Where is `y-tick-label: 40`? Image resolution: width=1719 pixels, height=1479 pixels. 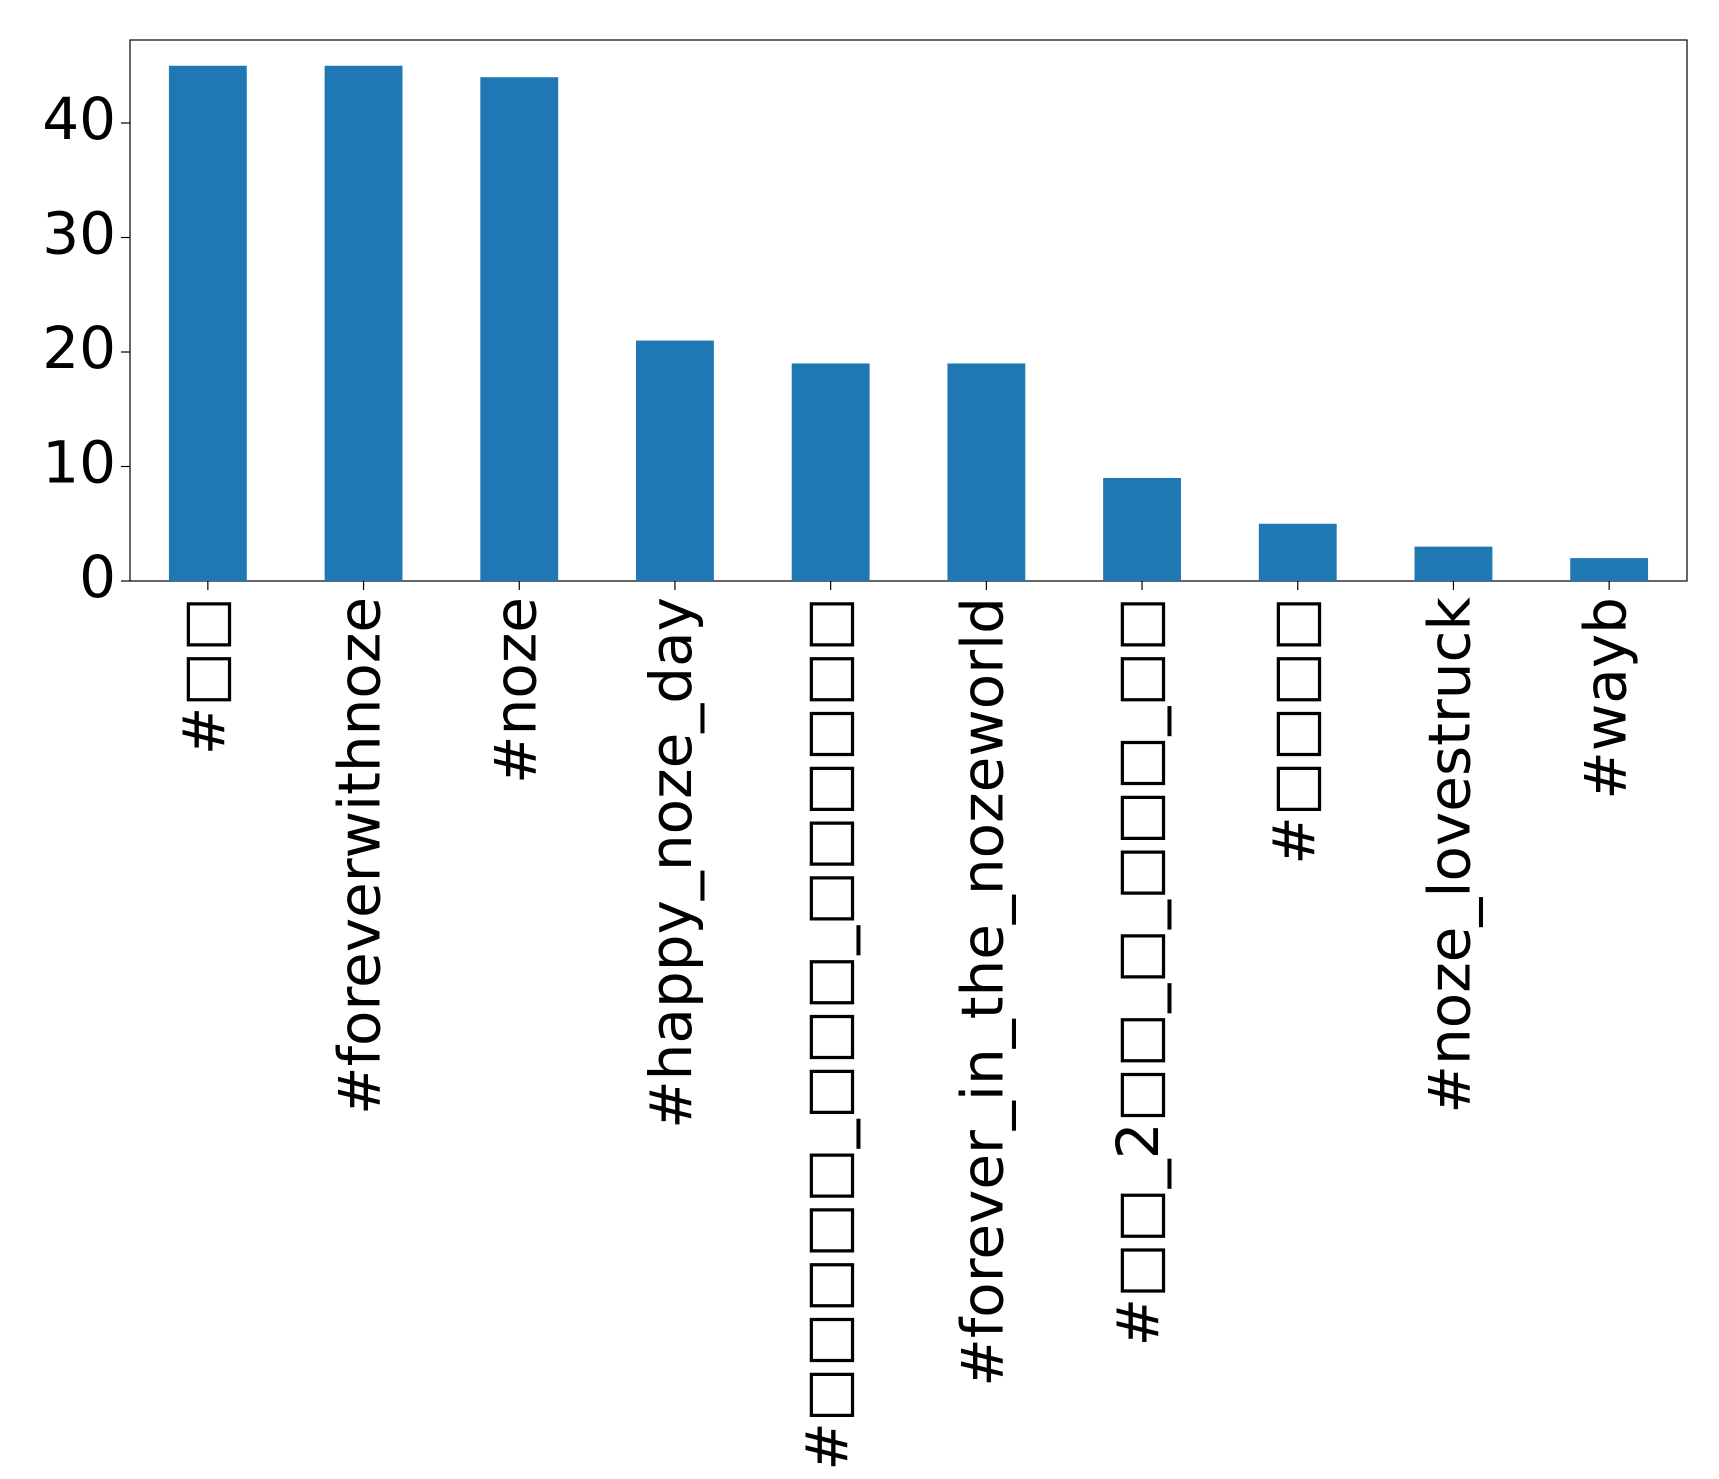 y-tick-label: 40 is located at coordinates (79, 119).